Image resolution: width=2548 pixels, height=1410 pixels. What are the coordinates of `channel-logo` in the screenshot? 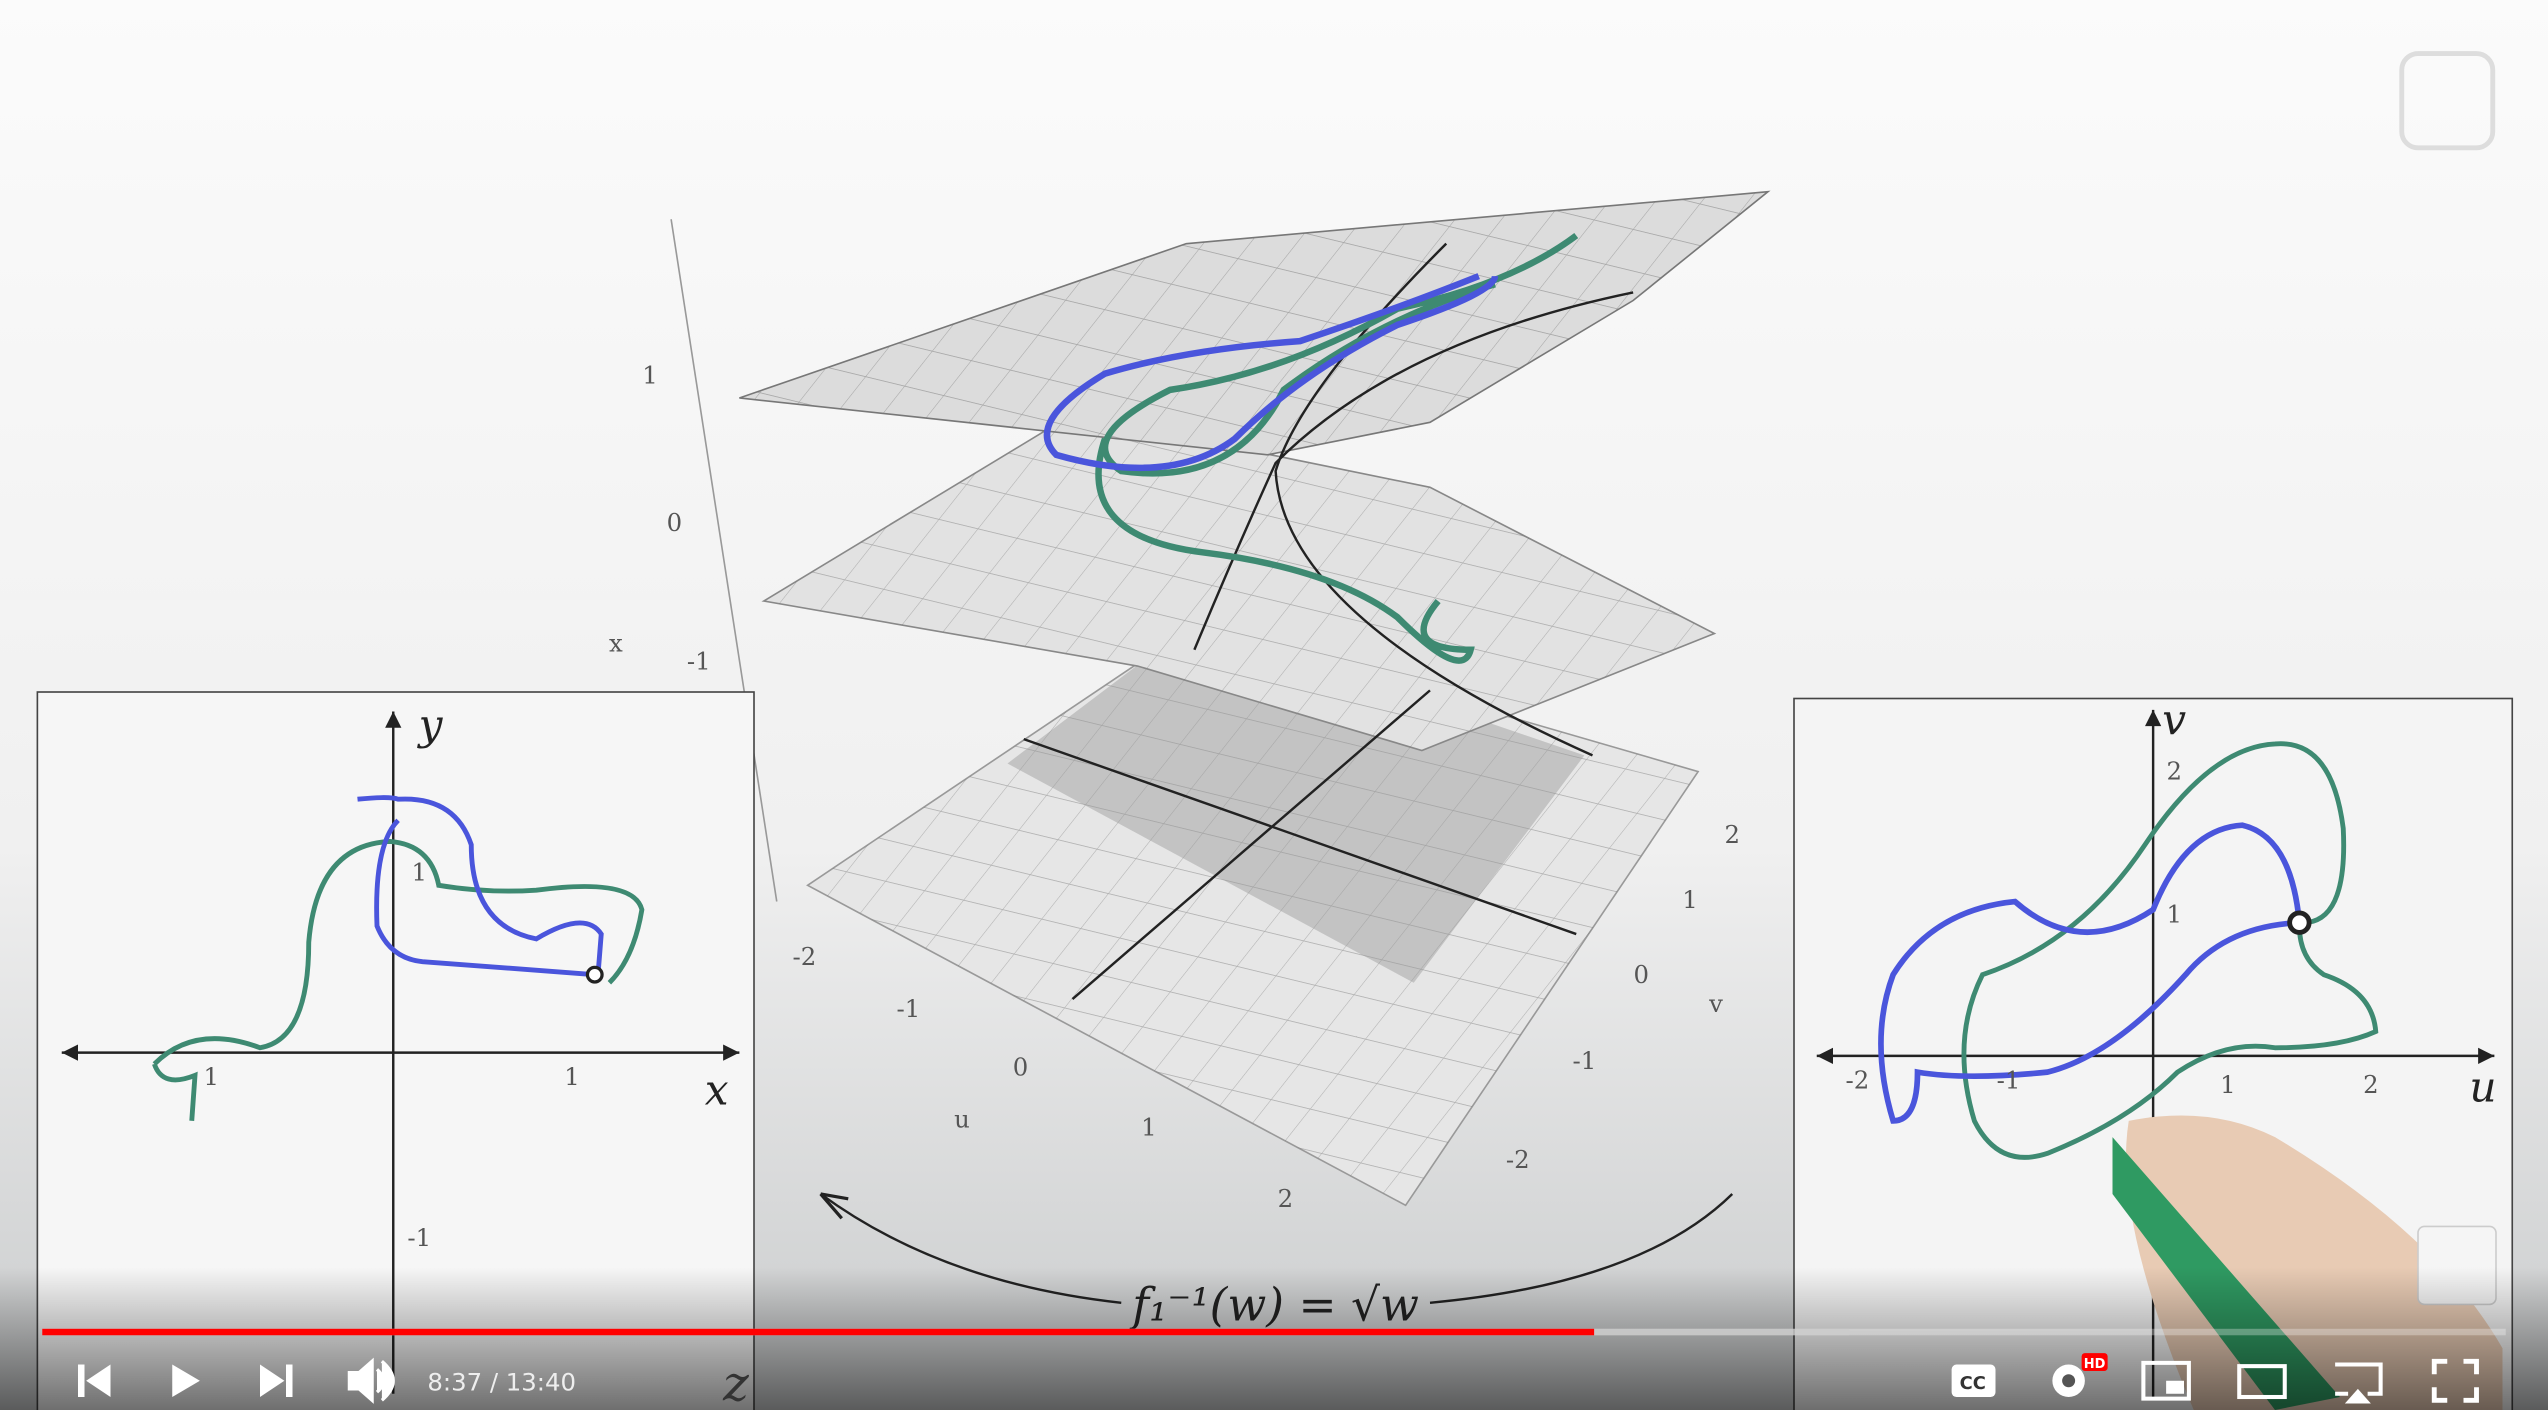 It's located at (2447, 101).